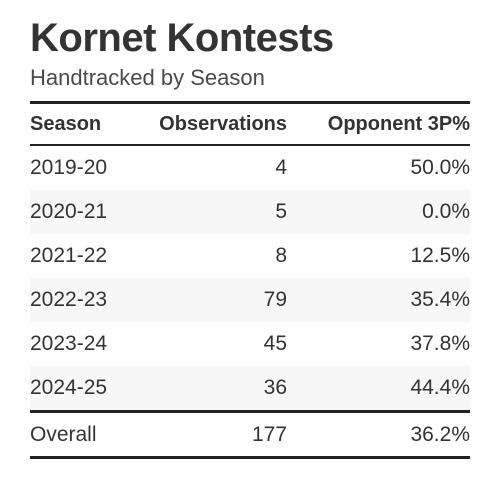  I want to click on page-subtitle: Handtracked by Season, so click(147, 77).